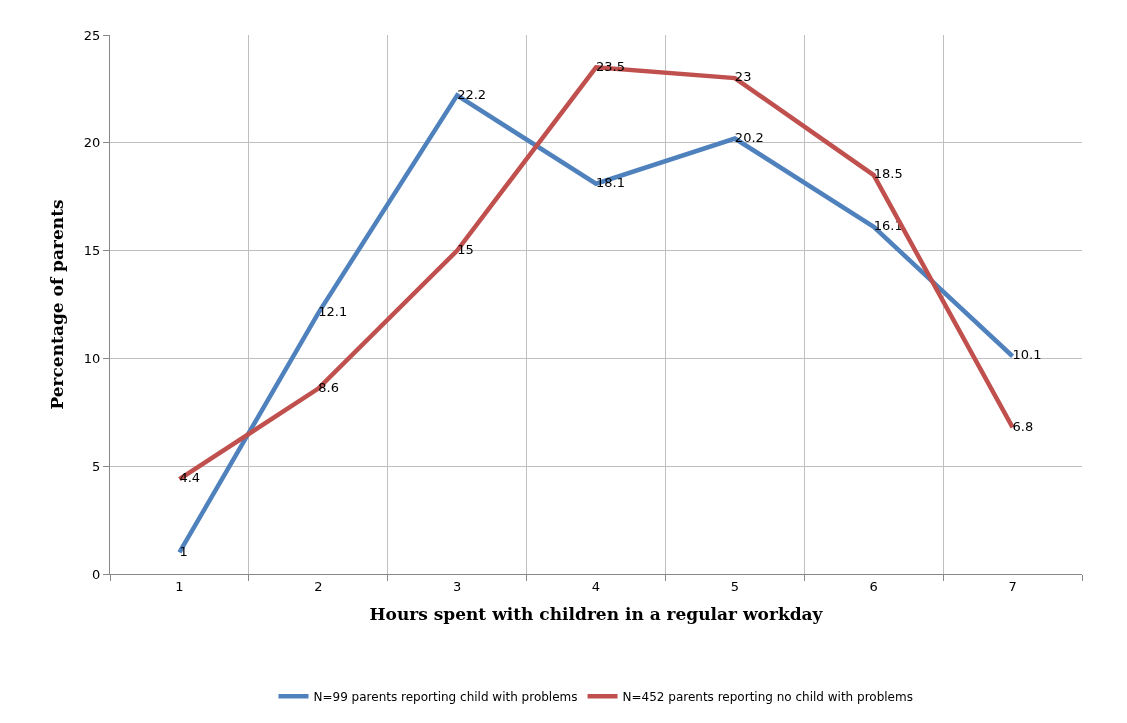  Describe the element at coordinates (333, 312) in the screenshot. I see `data-label: 12.1` at that location.